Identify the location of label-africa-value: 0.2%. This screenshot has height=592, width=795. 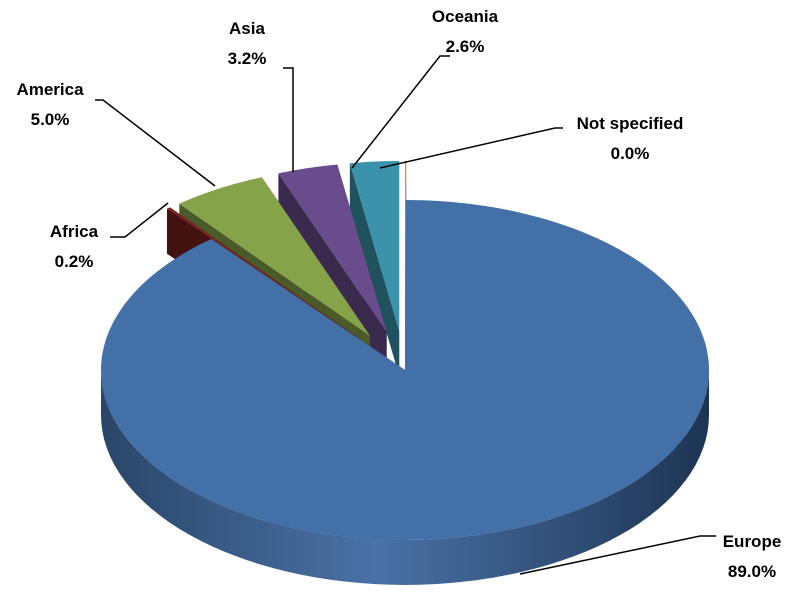
(74, 261).